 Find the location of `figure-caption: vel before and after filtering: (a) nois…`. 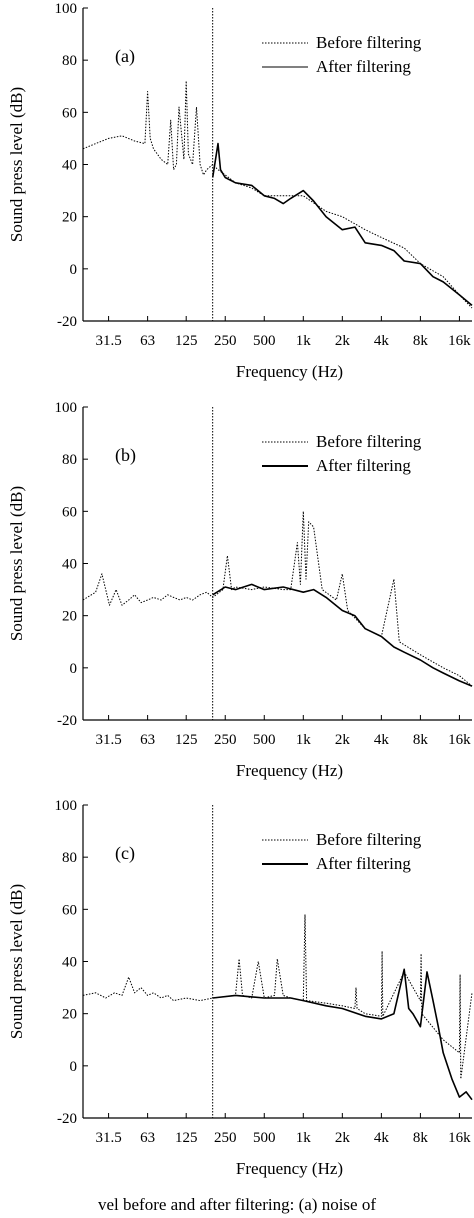

figure-caption: vel before and after filtering: (a) nois… is located at coordinates (237, 1204).